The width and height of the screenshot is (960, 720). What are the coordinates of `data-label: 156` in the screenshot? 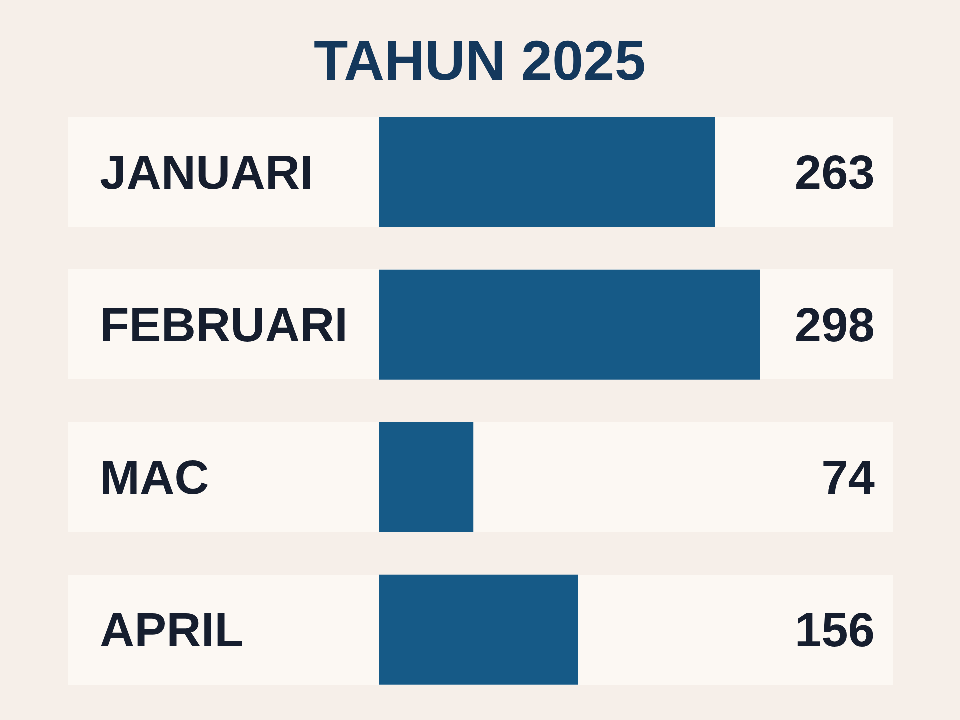 It's located at (834, 631).